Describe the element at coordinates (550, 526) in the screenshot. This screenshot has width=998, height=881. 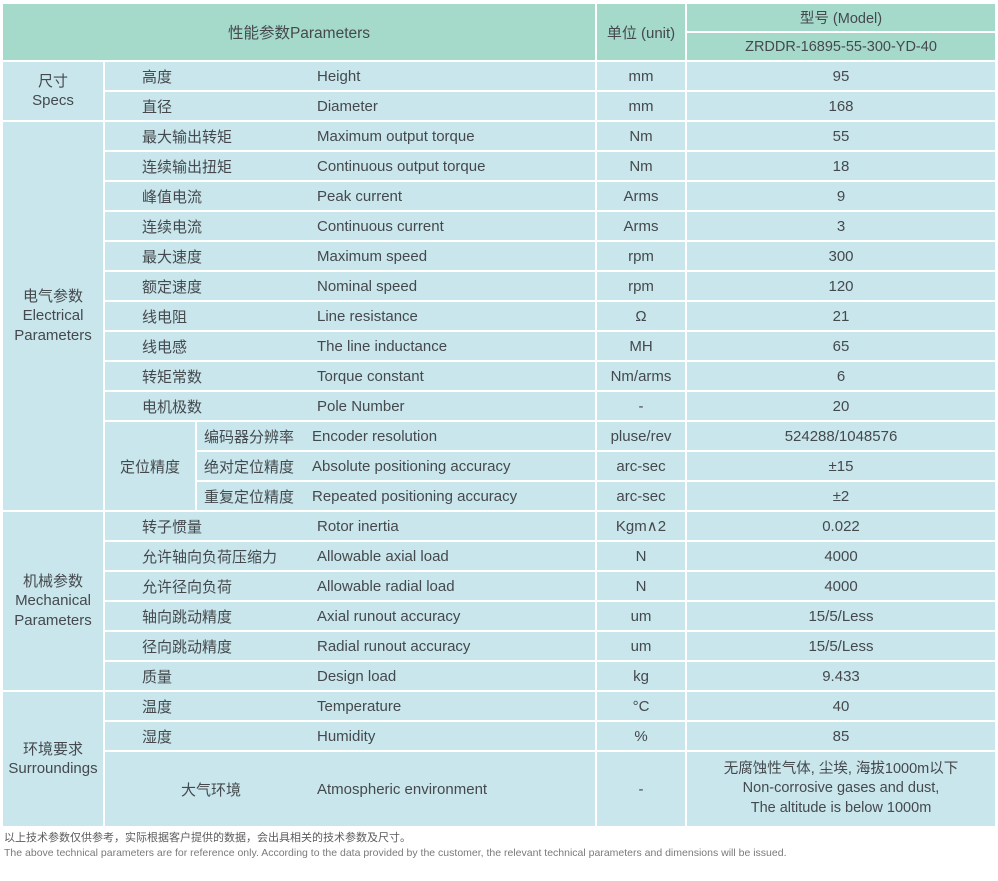
I see `table-row: 转子惯量 Rotor inertia Kgm∧2 0.022` at that location.